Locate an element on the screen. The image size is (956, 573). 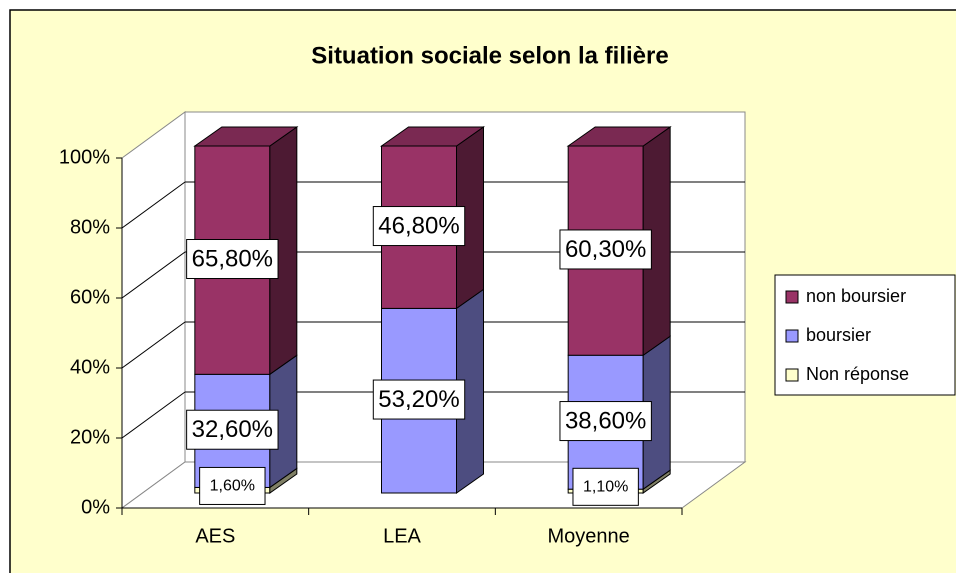
legend-label: non boursier is located at coordinates (856, 296).